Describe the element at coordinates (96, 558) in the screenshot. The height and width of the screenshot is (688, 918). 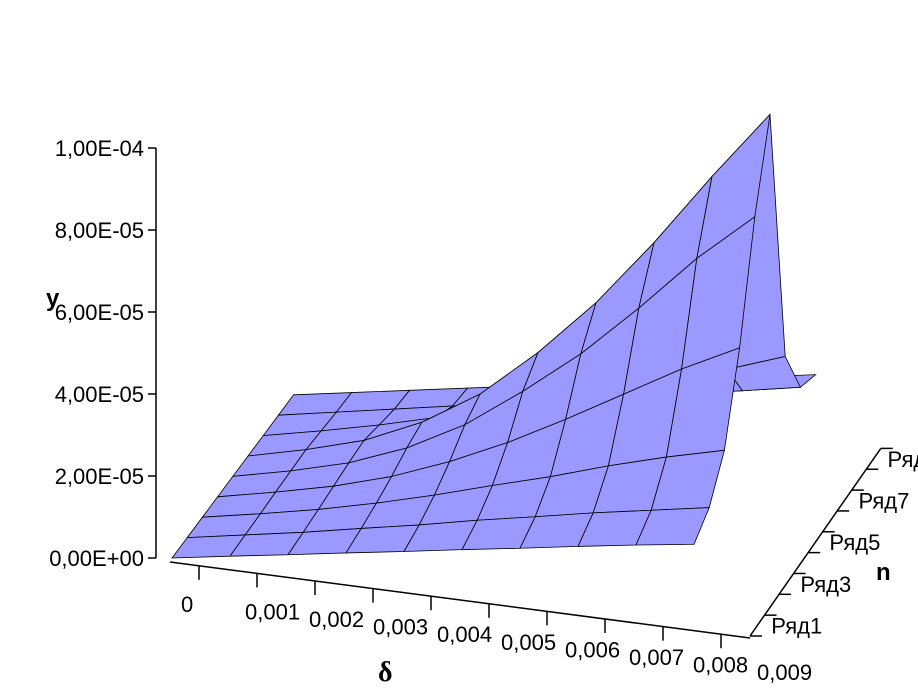
I see `y-tick-label: 0,00E+00` at that location.